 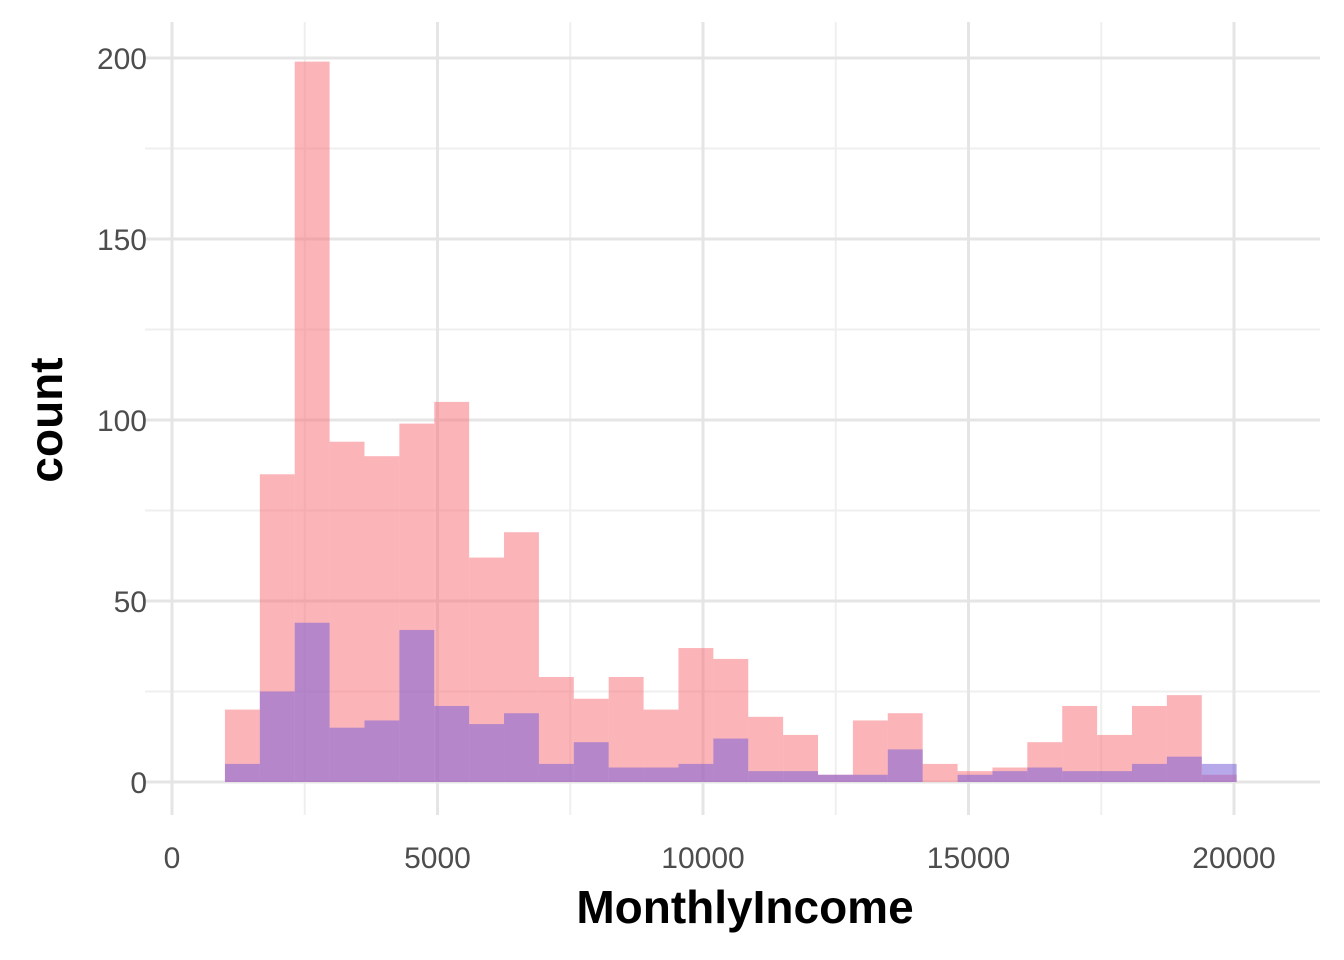 I want to click on x-tick-label: 15000, so click(x=968, y=858).